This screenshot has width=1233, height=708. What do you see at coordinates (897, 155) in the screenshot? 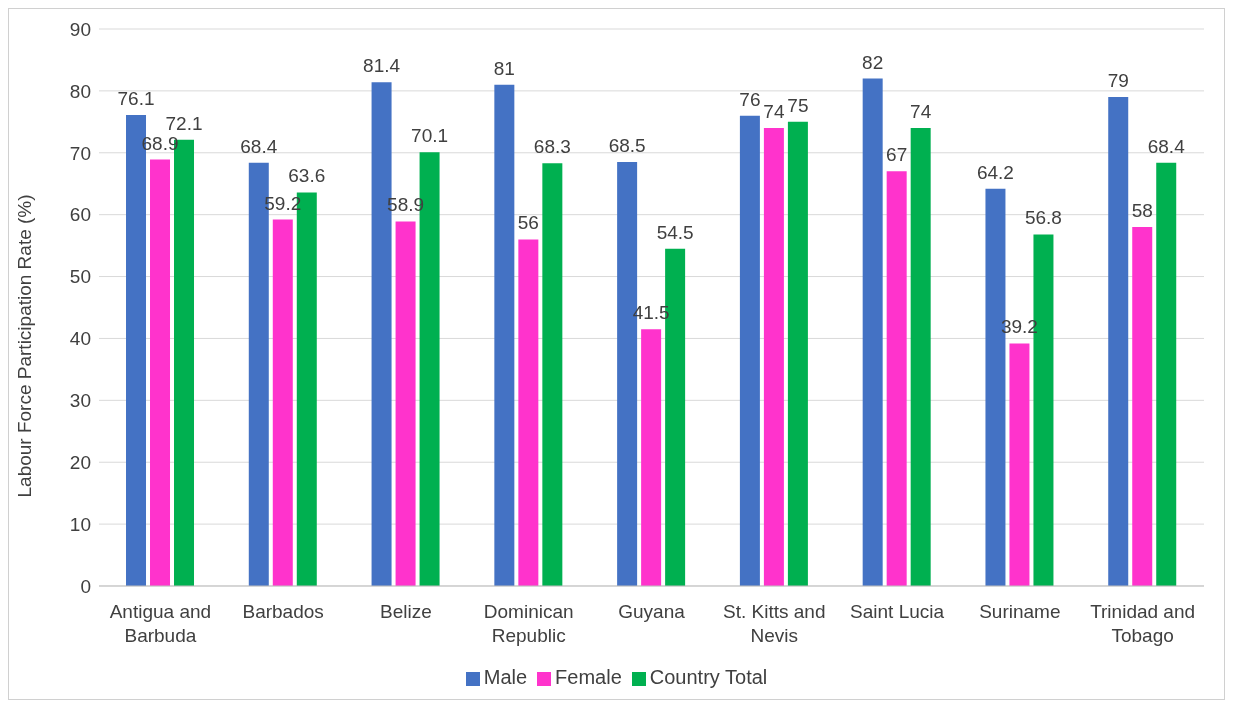
I see `data-label: 67` at bounding box center [897, 155].